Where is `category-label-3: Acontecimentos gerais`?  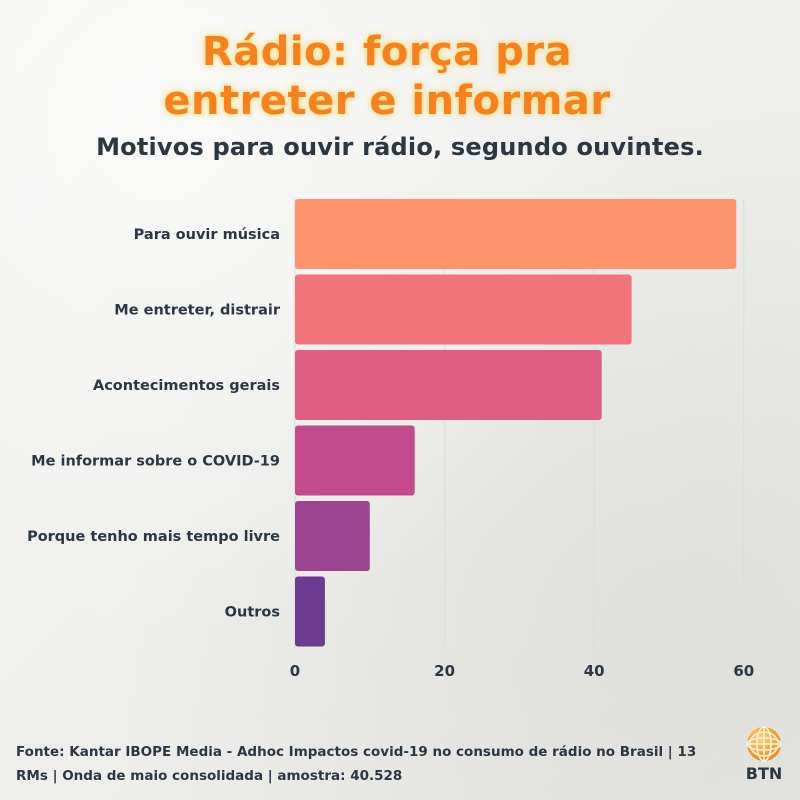 category-label-3: Acontecimentos gerais is located at coordinates (186, 386).